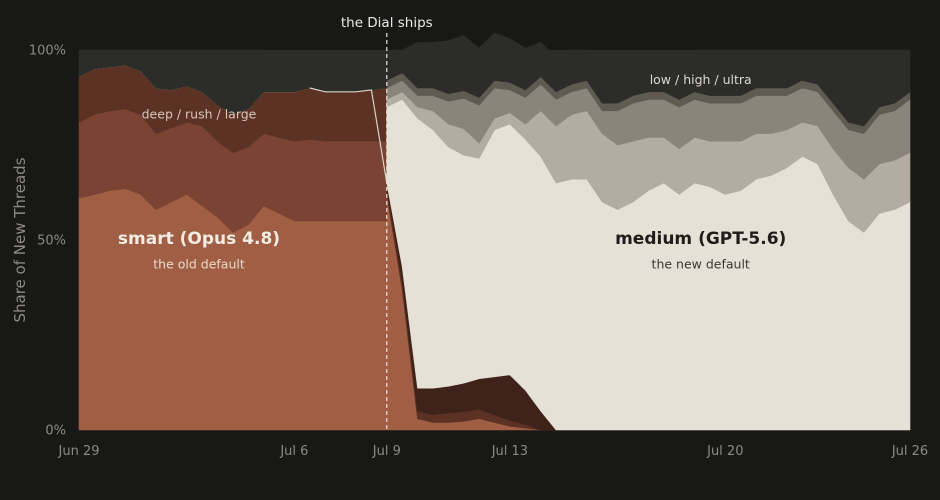 This screenshot has width=940, height=500. I want to click on y-axis-title: Share of New Threads, so click(20, 239).